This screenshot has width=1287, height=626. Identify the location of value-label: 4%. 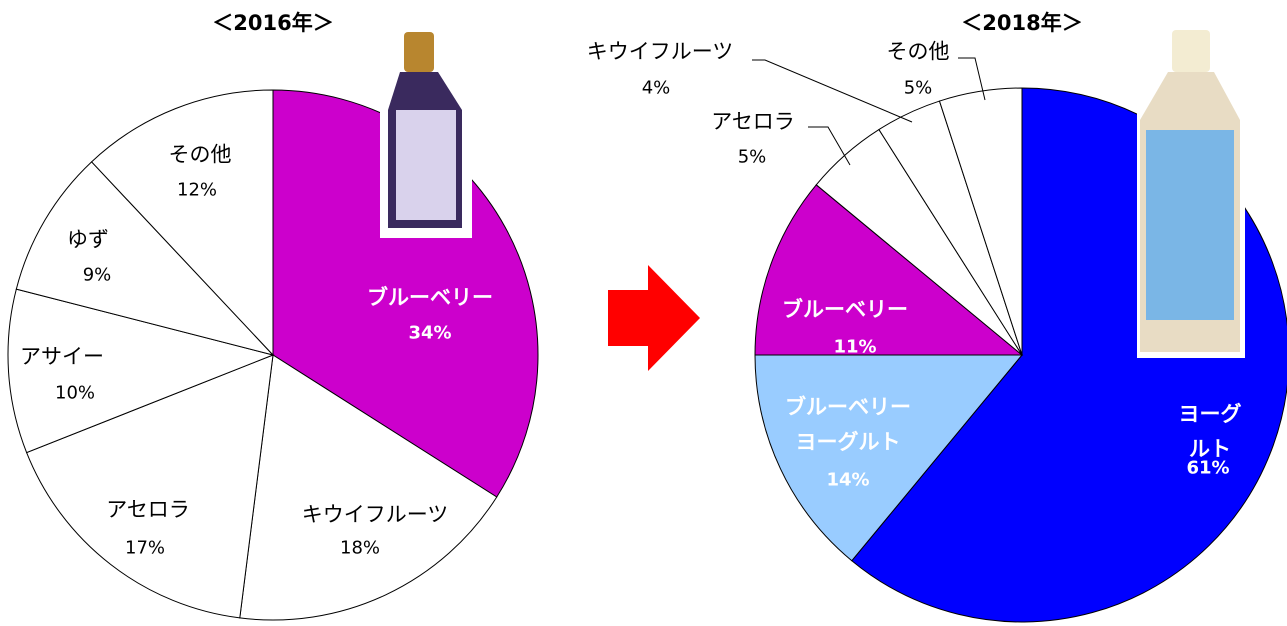
(656, 88).